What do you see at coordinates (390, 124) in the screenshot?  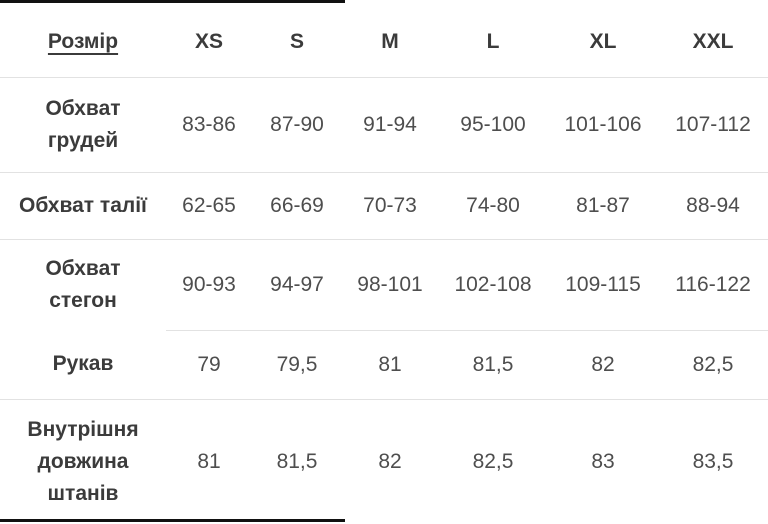 I see `size-value-cell: 91-94` at bounding box center [390, 124].